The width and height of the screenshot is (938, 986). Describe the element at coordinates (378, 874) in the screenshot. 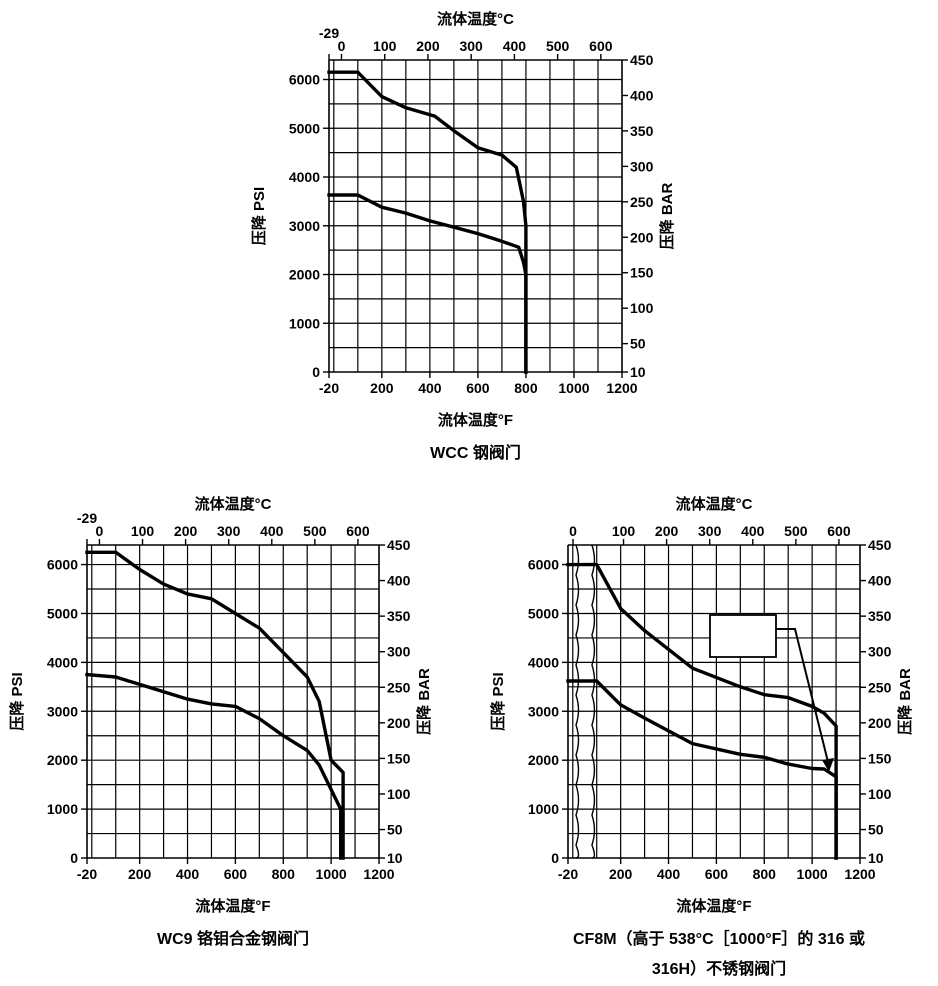

I see `x-tick-label: 1200` at that location.